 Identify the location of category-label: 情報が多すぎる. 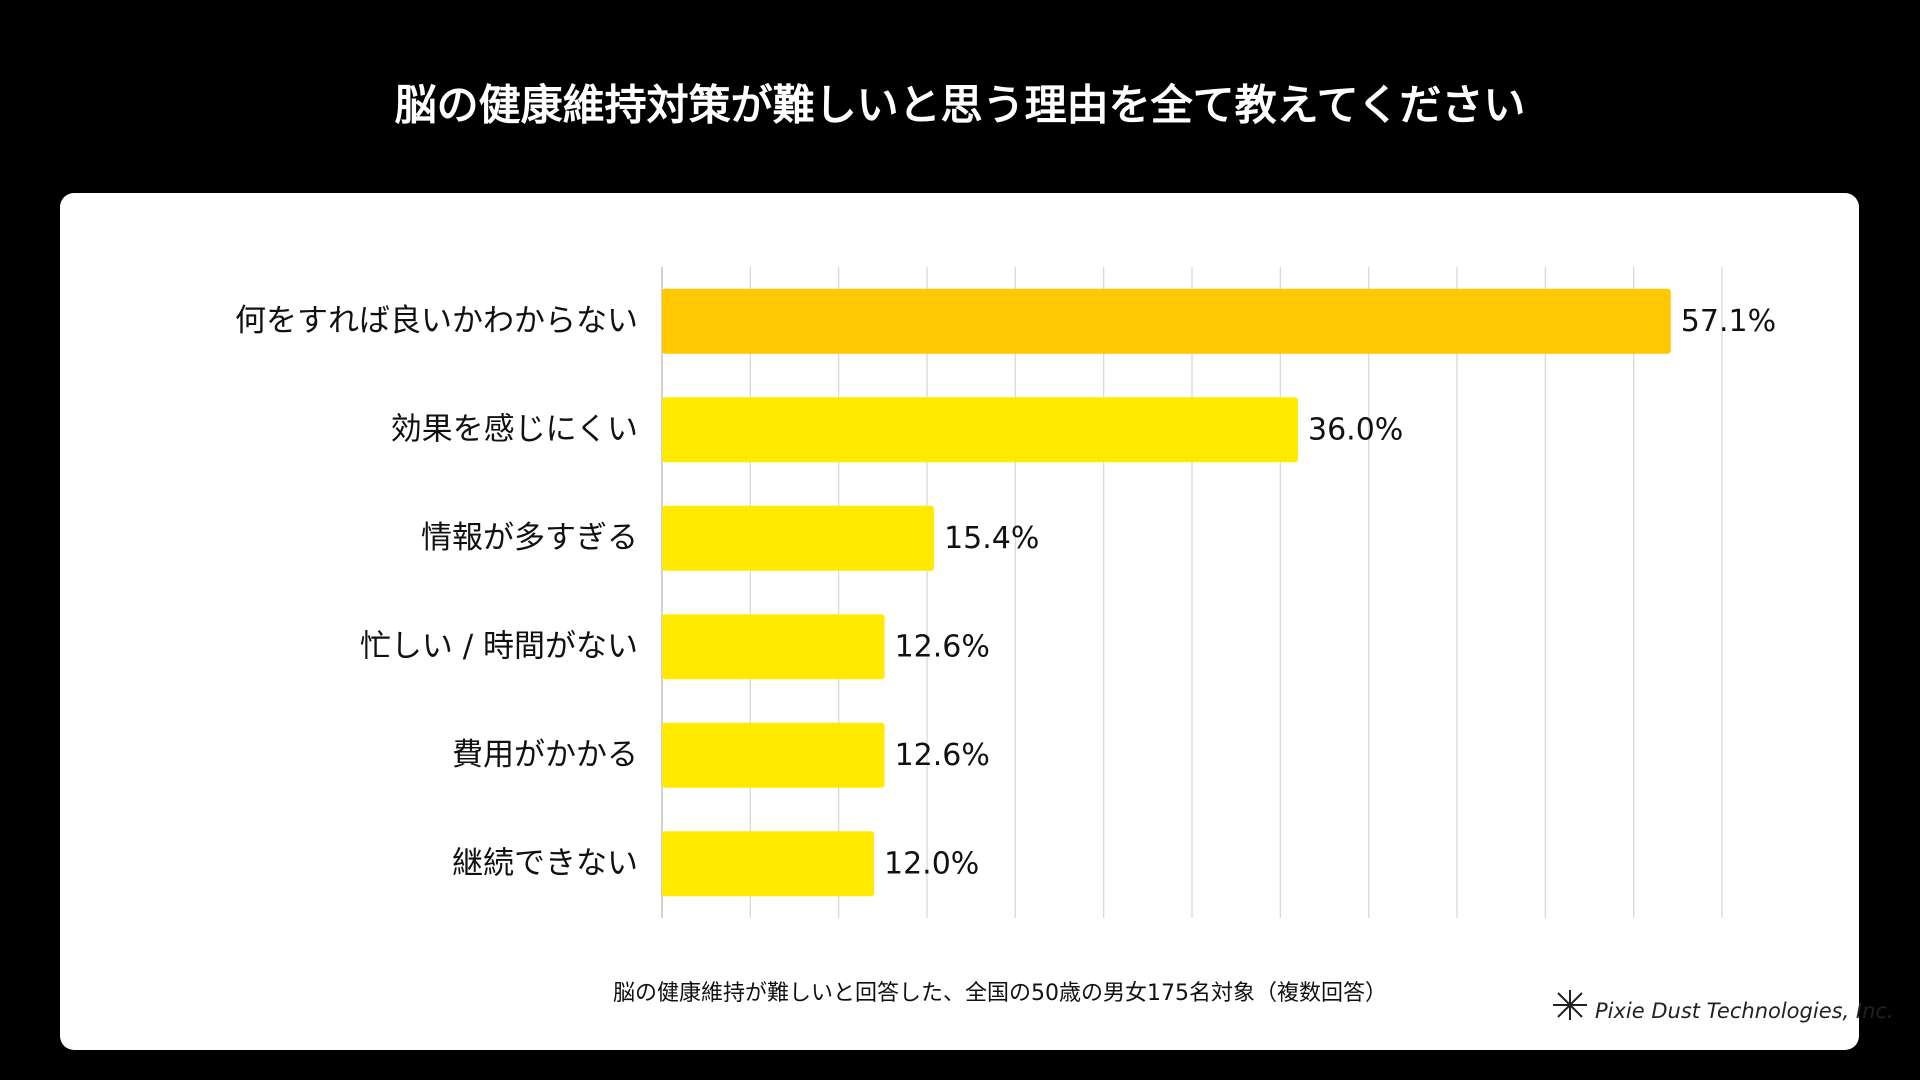
(529, 538).